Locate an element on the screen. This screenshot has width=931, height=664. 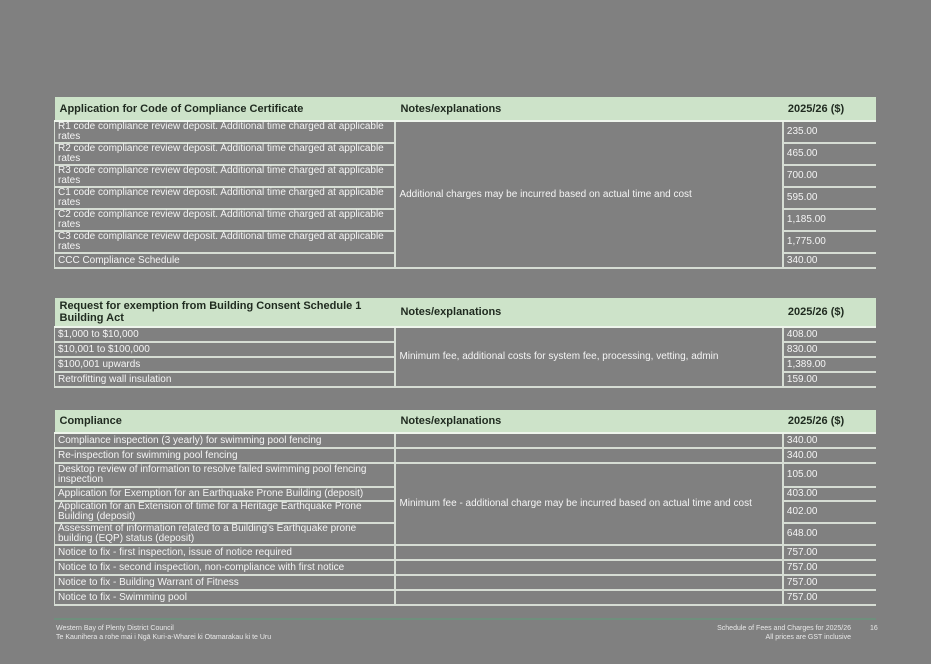
row-value: 595.00 is located at coordinates (829, 198).